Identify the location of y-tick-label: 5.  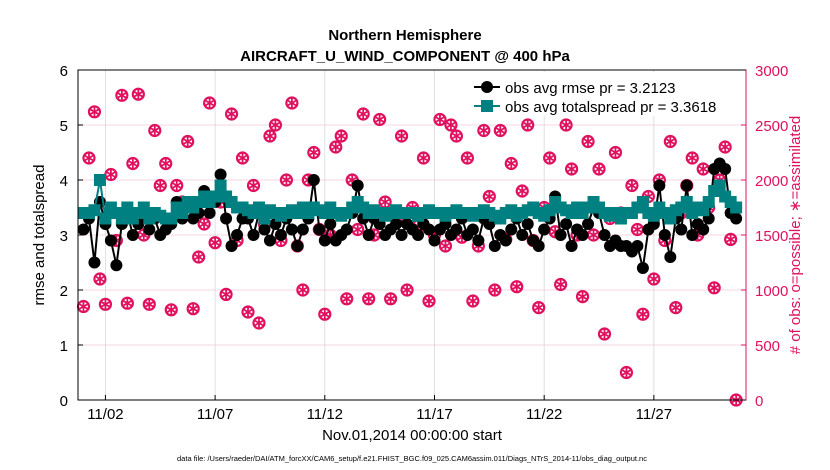
(64, 126).